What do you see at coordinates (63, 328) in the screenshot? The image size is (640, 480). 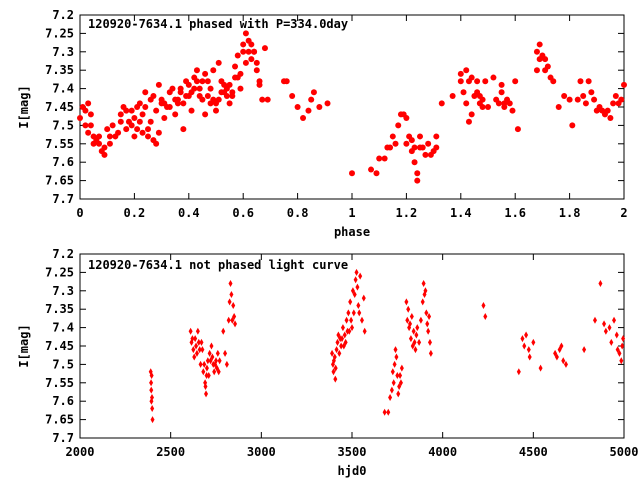 I see `y-tick-label: 7.4` at bounding box center [63, 328].